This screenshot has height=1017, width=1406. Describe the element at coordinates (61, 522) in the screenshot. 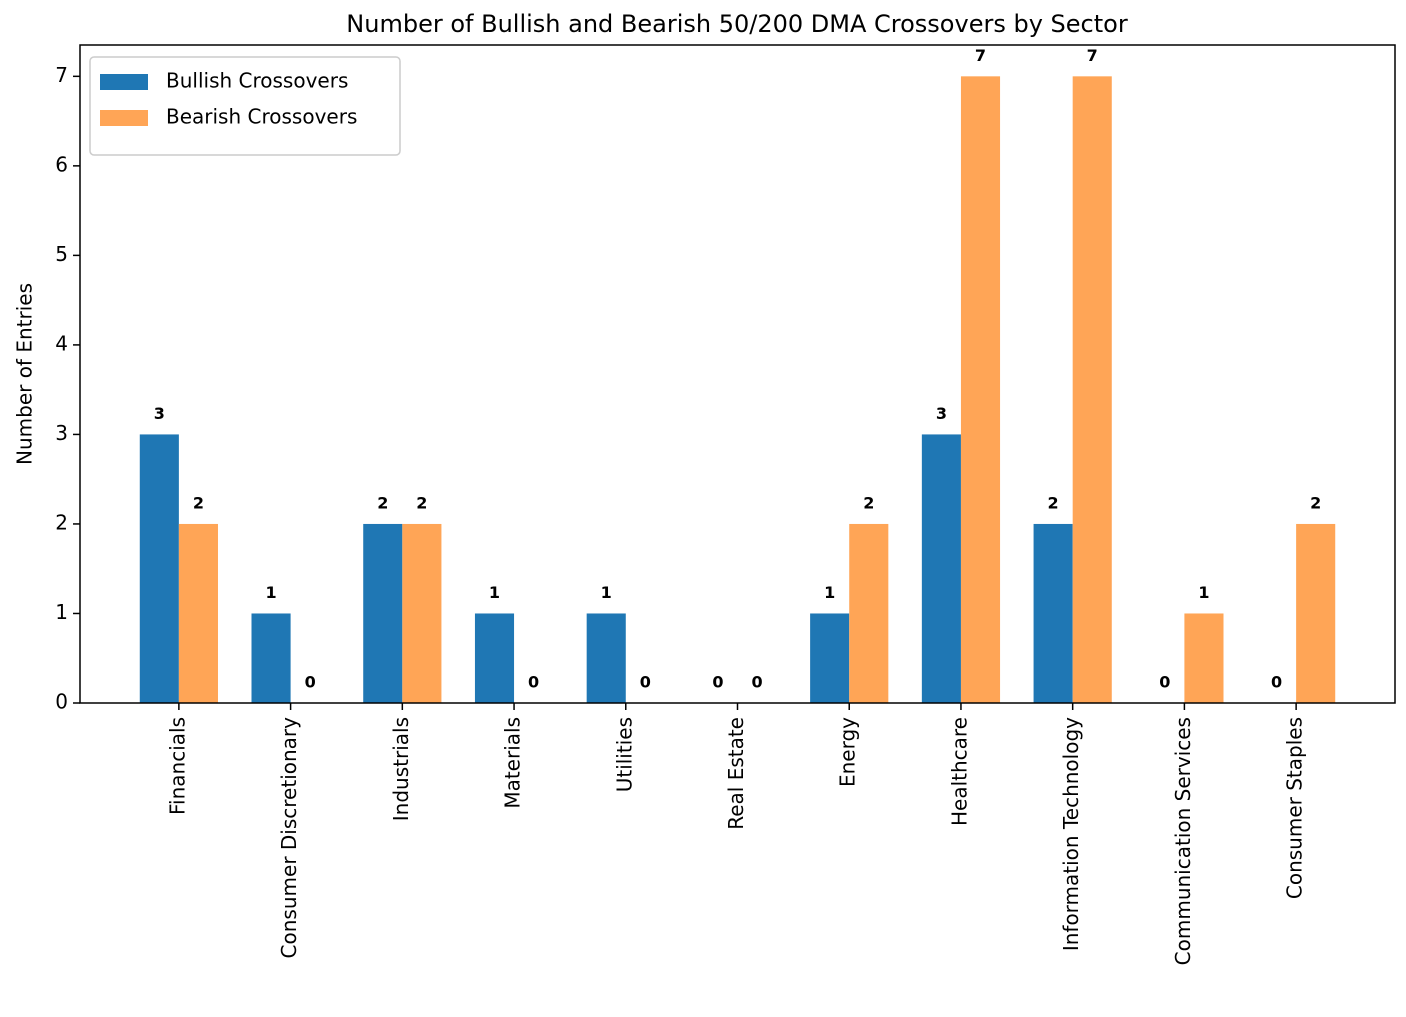

I see `y-tick-label: 2` at that location.